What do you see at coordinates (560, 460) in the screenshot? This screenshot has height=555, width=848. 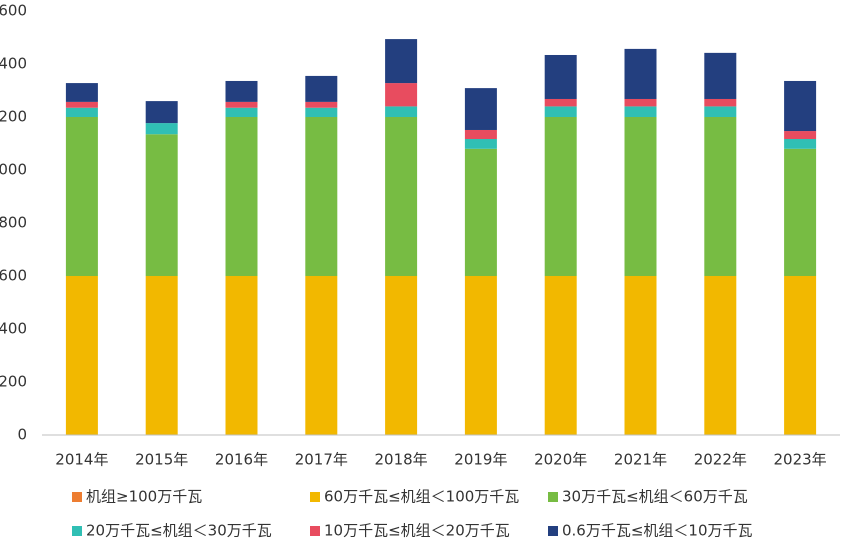 I see `x-tick-label: 2020年` at bounding box center [560, 460].